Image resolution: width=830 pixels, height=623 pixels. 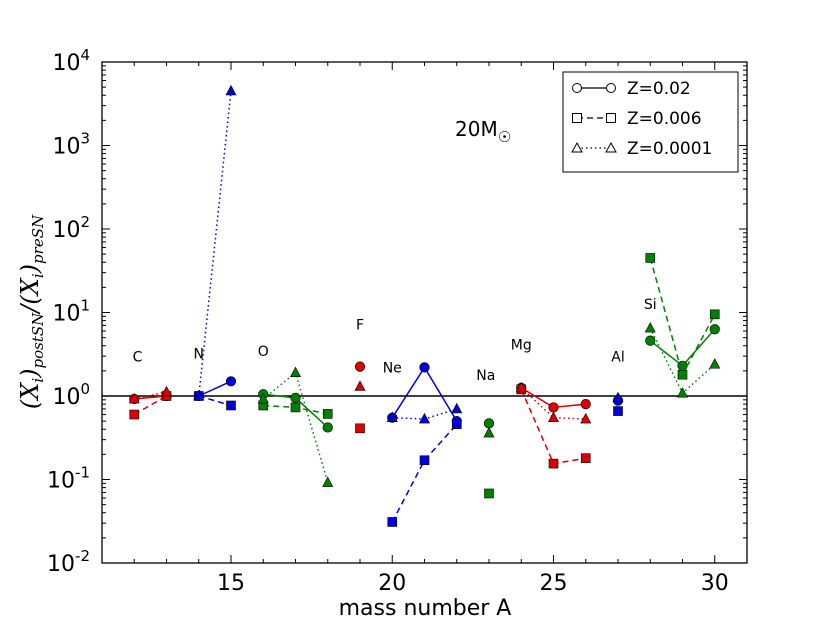 I want to click on element-label: O, so click(x=263, y=352).